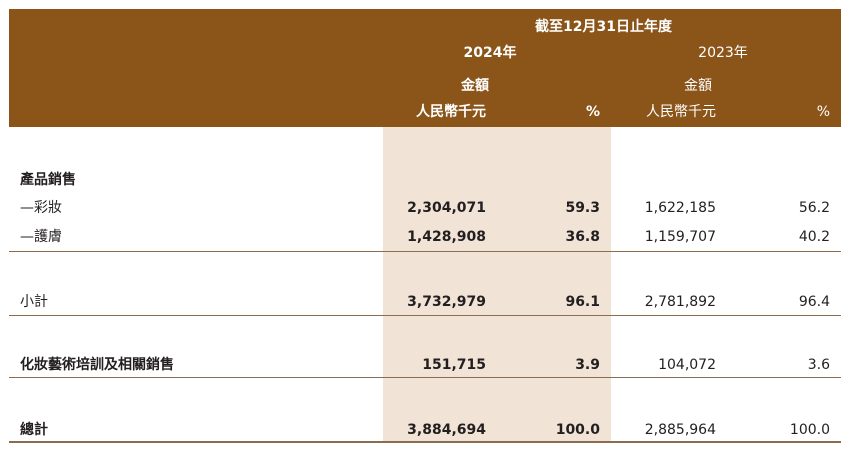  I want to click on row-value-2023: 1,159,707, so click(680, 237).